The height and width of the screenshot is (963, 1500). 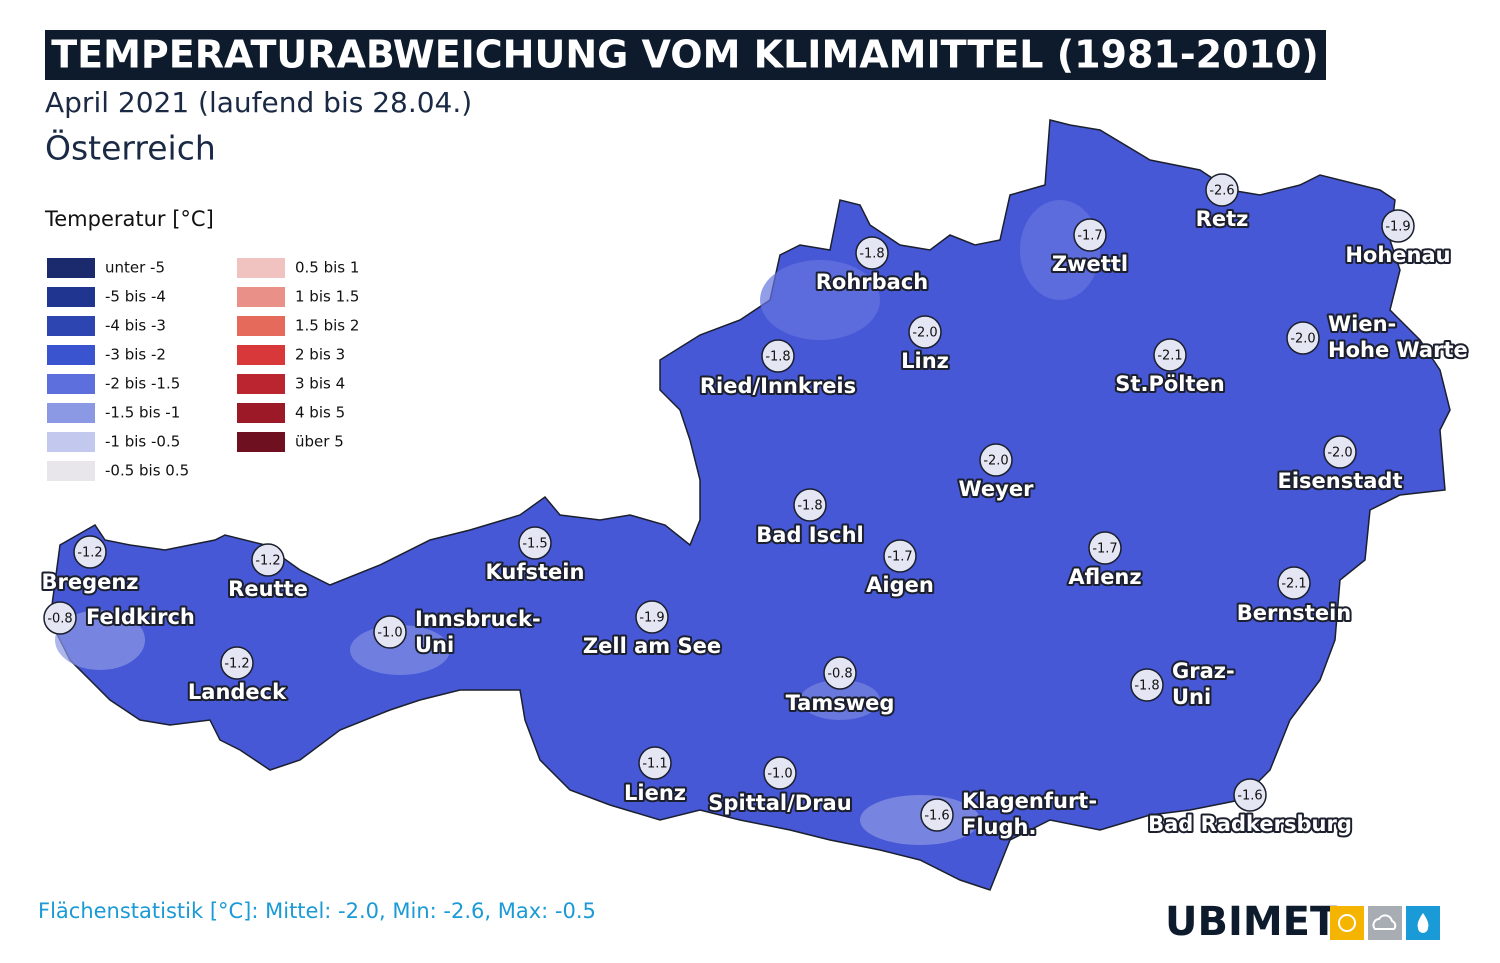 What do you see at coordinates (1398, 350) in the screenshot?
I see `station-name: Hohe Warte` at bounding box center [1398, 350].